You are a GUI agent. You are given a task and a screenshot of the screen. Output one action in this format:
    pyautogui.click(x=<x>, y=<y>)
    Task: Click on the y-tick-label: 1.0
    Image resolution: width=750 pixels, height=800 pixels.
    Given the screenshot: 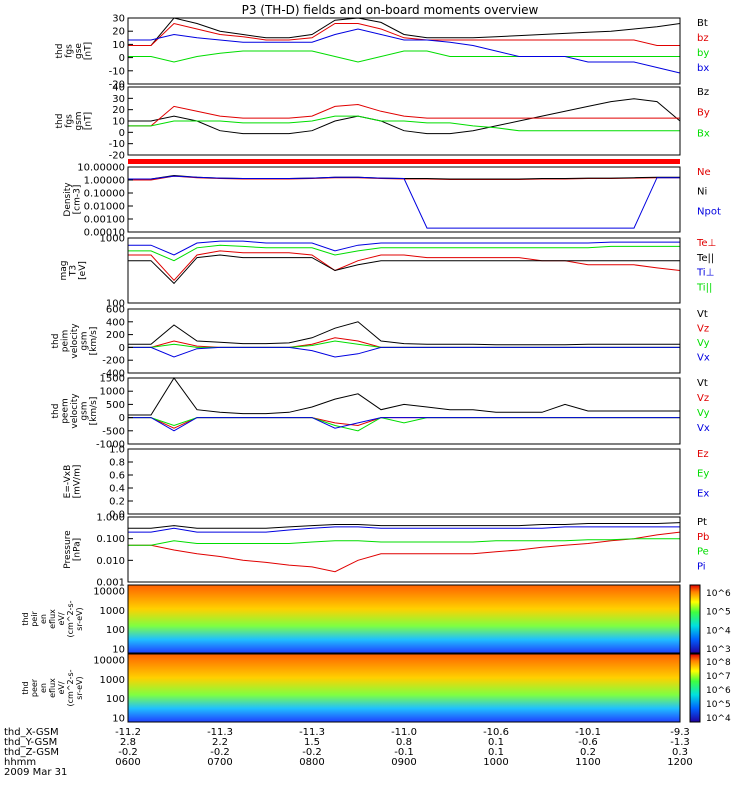 What is the action you would take?
    pyautogui.click(x=117, y=450)
    